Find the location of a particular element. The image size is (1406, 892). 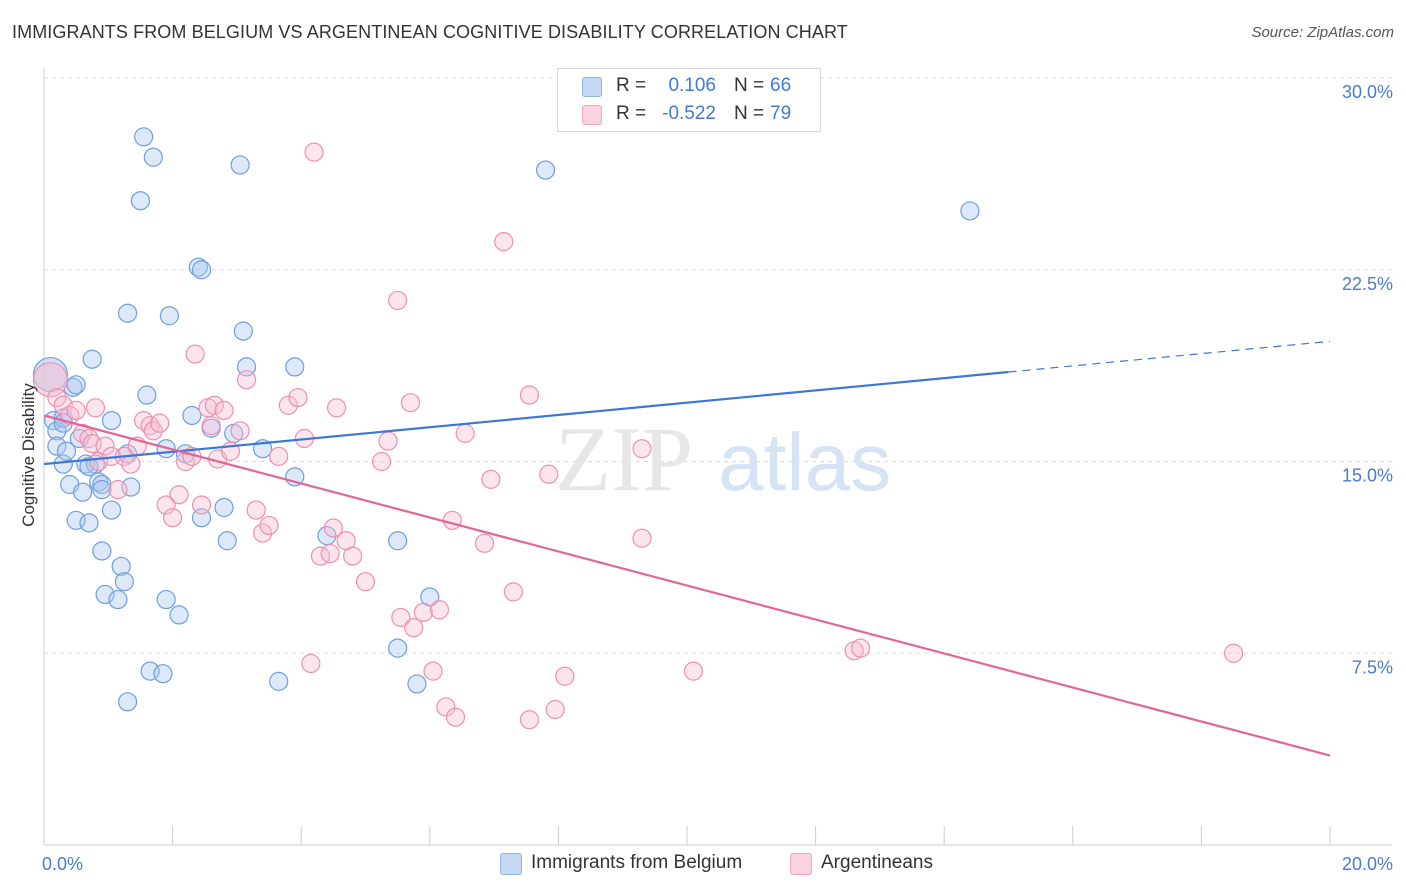

x-tick-label: 20.0% is located at coordinates (1367, 864).